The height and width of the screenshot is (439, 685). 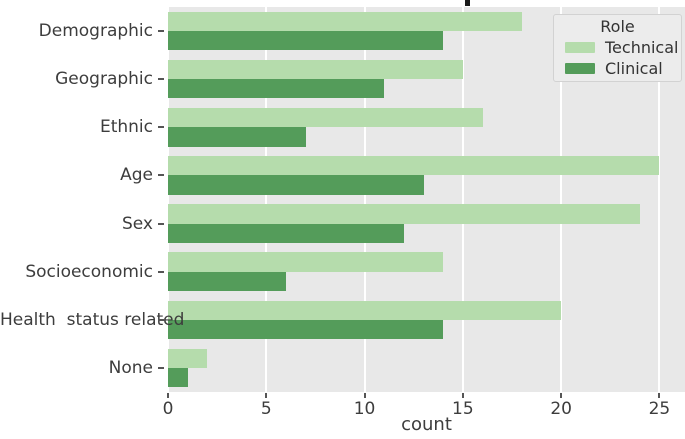 I want to click on x-tick-label: 5, so click(x=266, y=409).